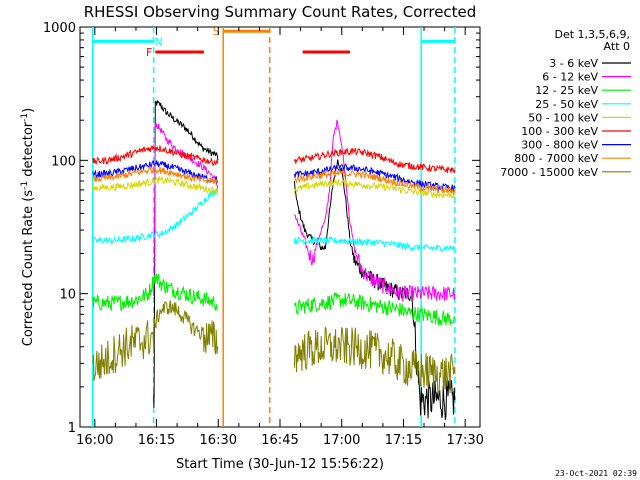 Image resolution: width=640 pixels, height=480 pixels. What do you see at coordinates (218, 440) in the screenshot?
I see `x-tick-label-2: 16:30` at bounding box center [218, 440].